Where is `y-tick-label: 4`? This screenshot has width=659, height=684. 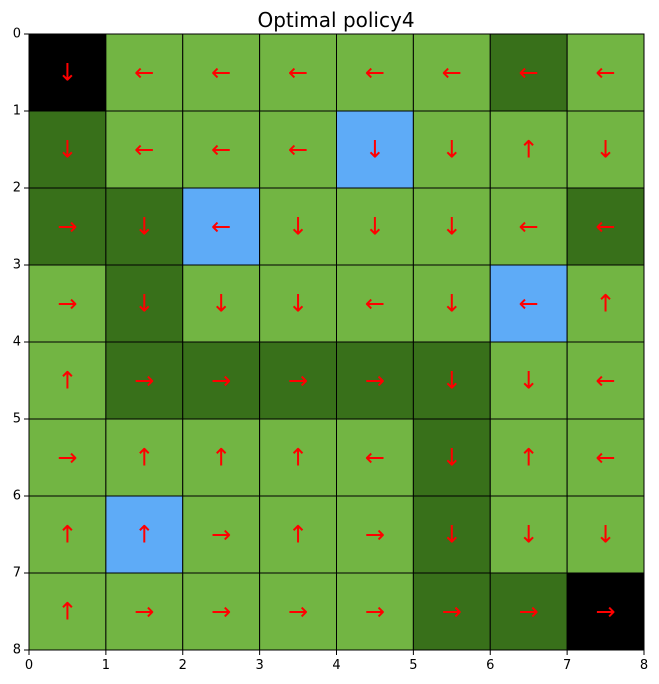 y-tick-label: 4 is located at coordinates (17, 342).